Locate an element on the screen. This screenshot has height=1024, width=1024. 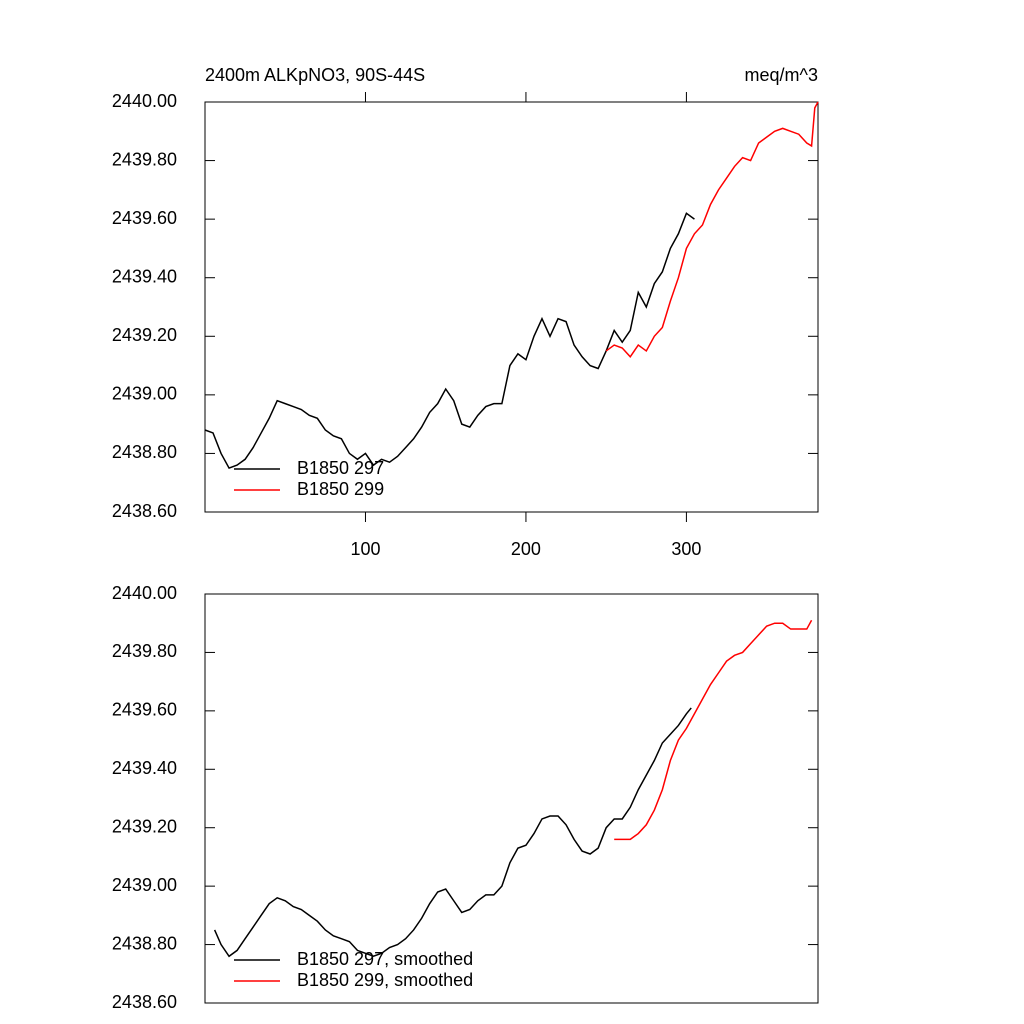
legend-label: B1850 297 is located at coordinates (340, 468).